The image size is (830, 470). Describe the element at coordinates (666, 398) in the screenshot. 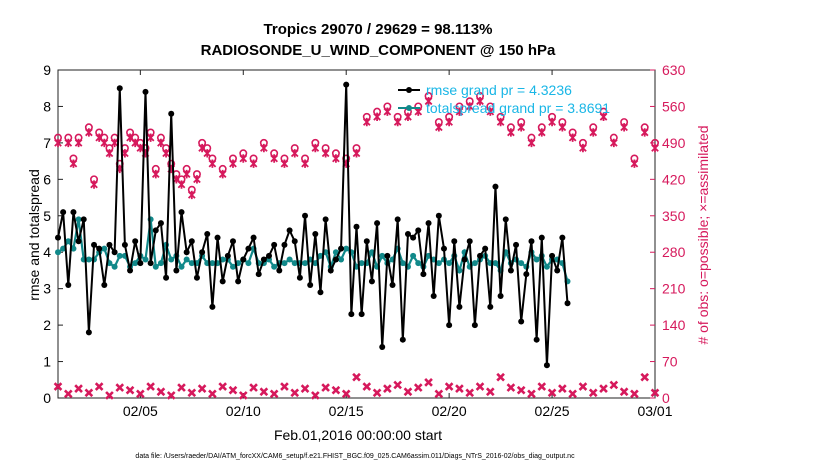

I see `y-right-tick-label: 0` at that location.